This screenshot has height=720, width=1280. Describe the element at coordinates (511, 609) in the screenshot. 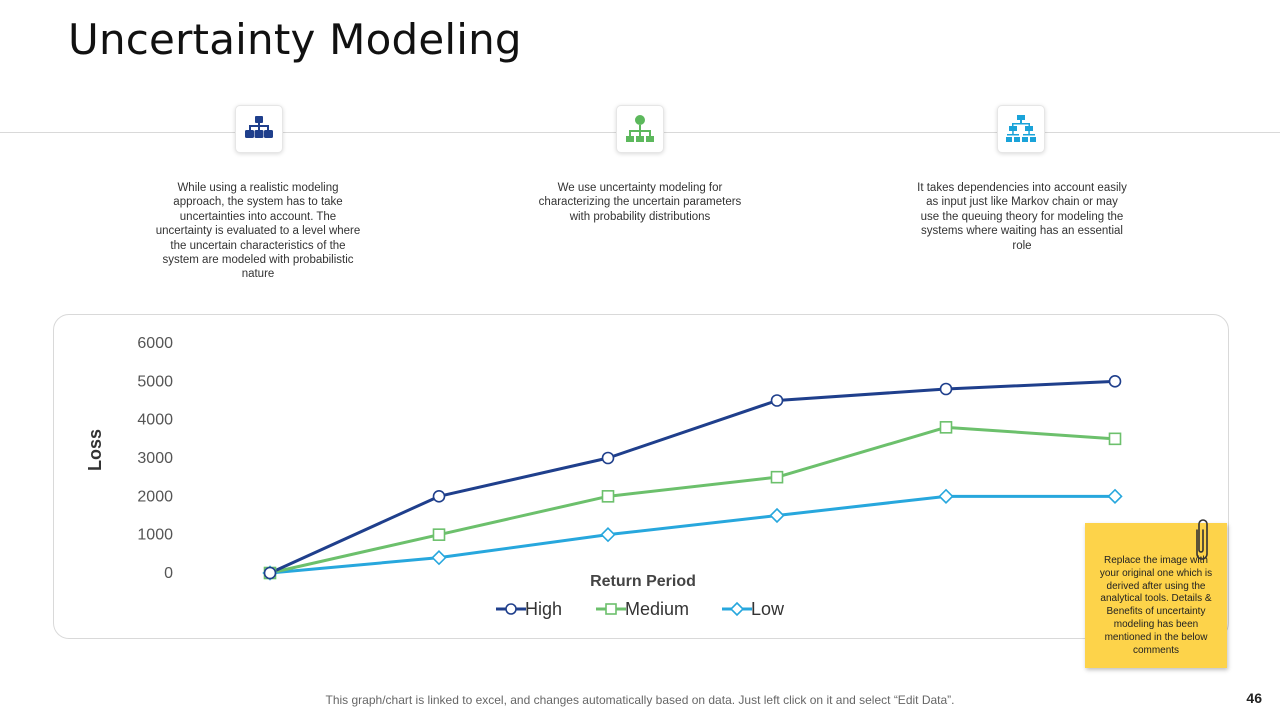

I see `legend-marker-high` at that location.